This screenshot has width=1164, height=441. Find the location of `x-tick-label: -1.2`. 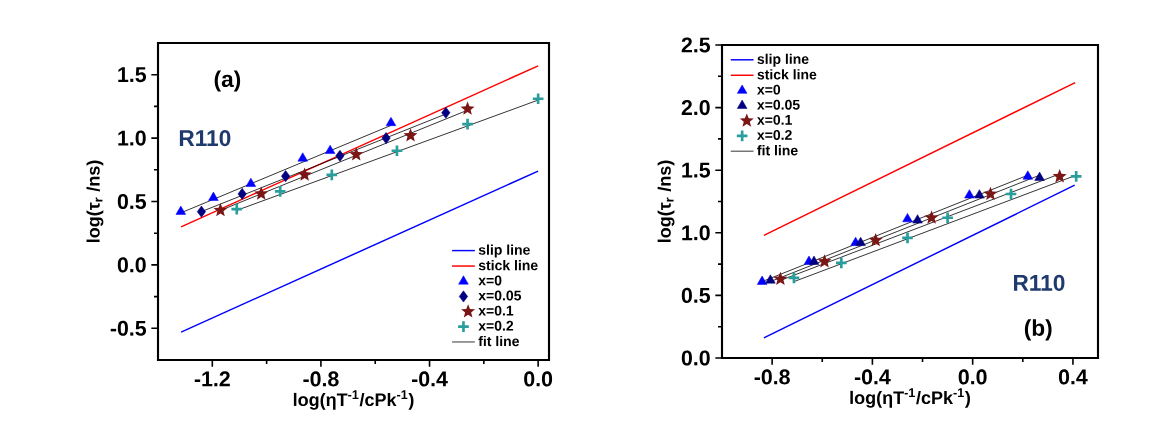

x-tick-label: -1.2 is located at coordinates (212, 379).